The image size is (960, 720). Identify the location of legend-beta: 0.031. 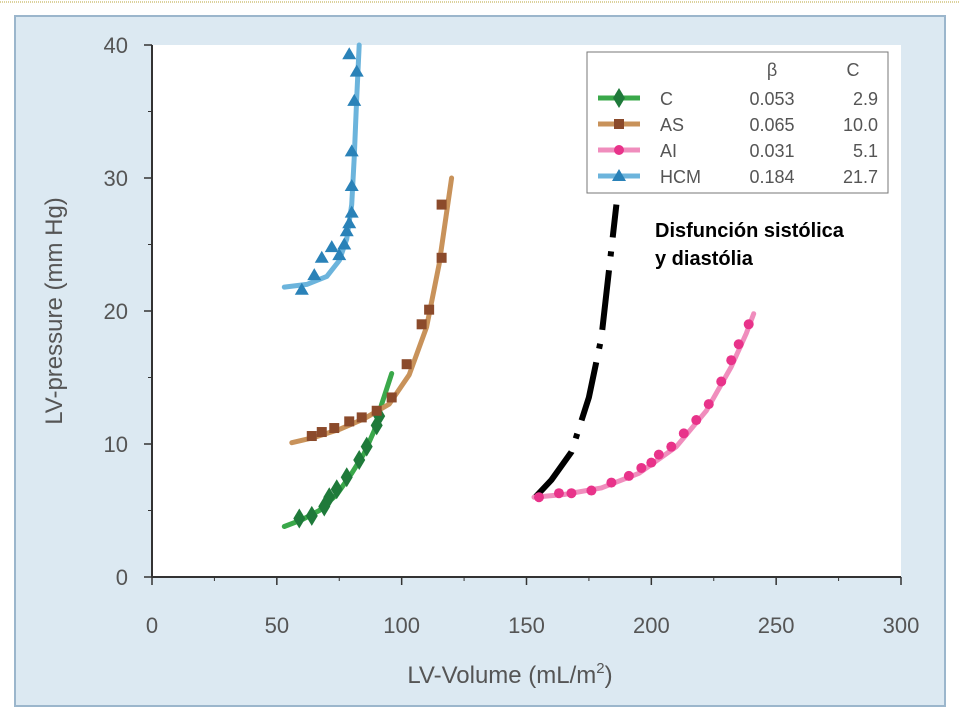
(771, 151).